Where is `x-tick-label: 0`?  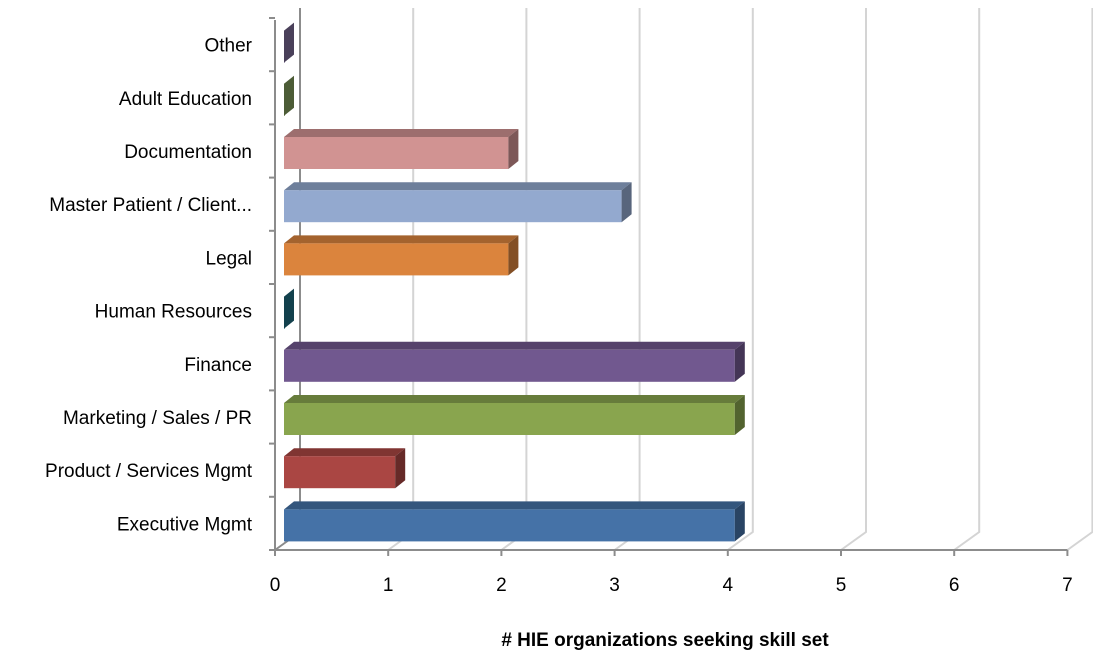 x-tick-label: 0 is located at coordinates (275, 585).